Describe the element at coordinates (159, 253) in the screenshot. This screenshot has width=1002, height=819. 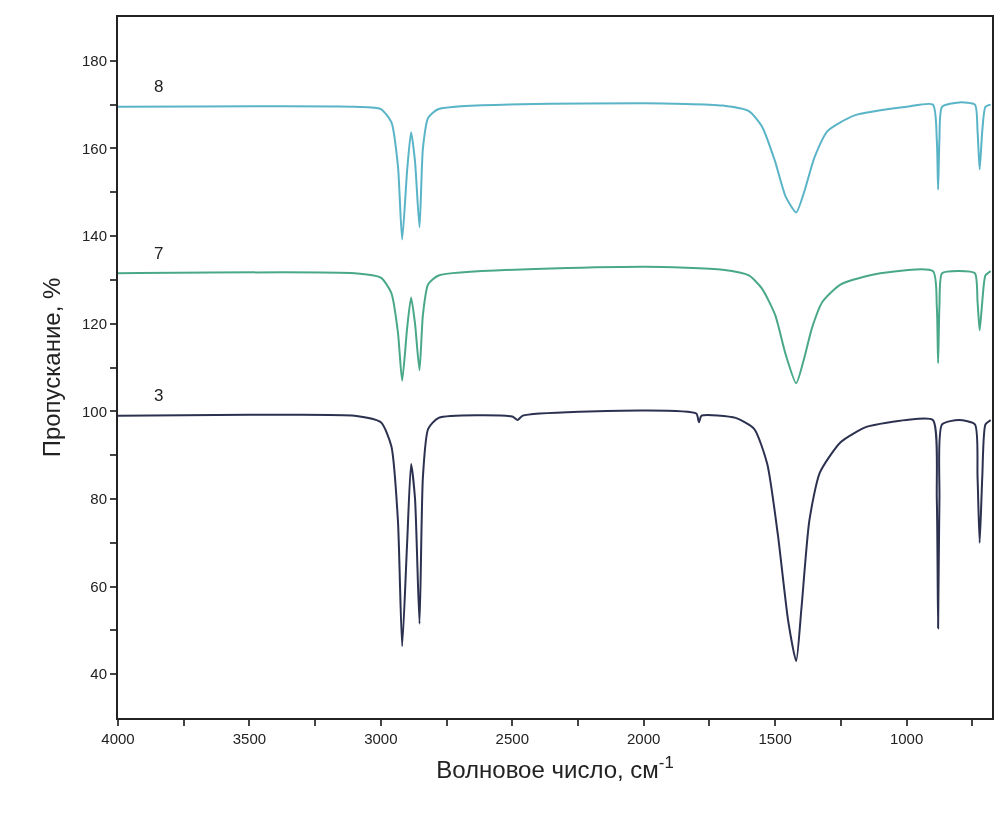
I see `series-label: 7` at that location.